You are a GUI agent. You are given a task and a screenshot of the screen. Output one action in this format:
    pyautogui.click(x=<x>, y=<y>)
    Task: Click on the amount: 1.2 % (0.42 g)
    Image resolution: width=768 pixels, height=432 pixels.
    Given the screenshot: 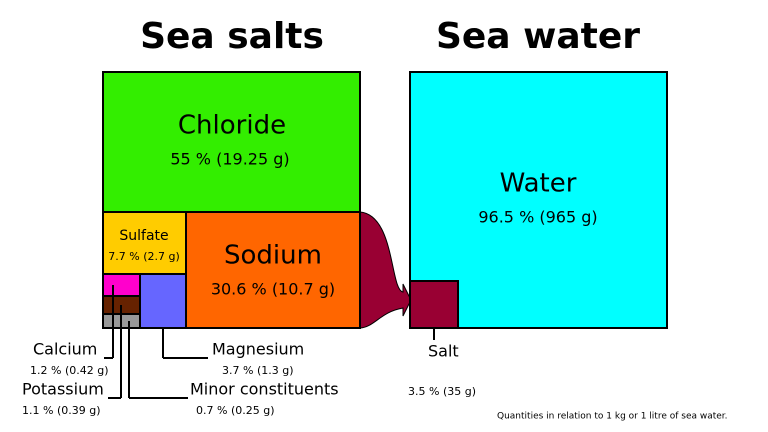 What is the action you would take?
    pyautogui.click(x=69, y=370)
    